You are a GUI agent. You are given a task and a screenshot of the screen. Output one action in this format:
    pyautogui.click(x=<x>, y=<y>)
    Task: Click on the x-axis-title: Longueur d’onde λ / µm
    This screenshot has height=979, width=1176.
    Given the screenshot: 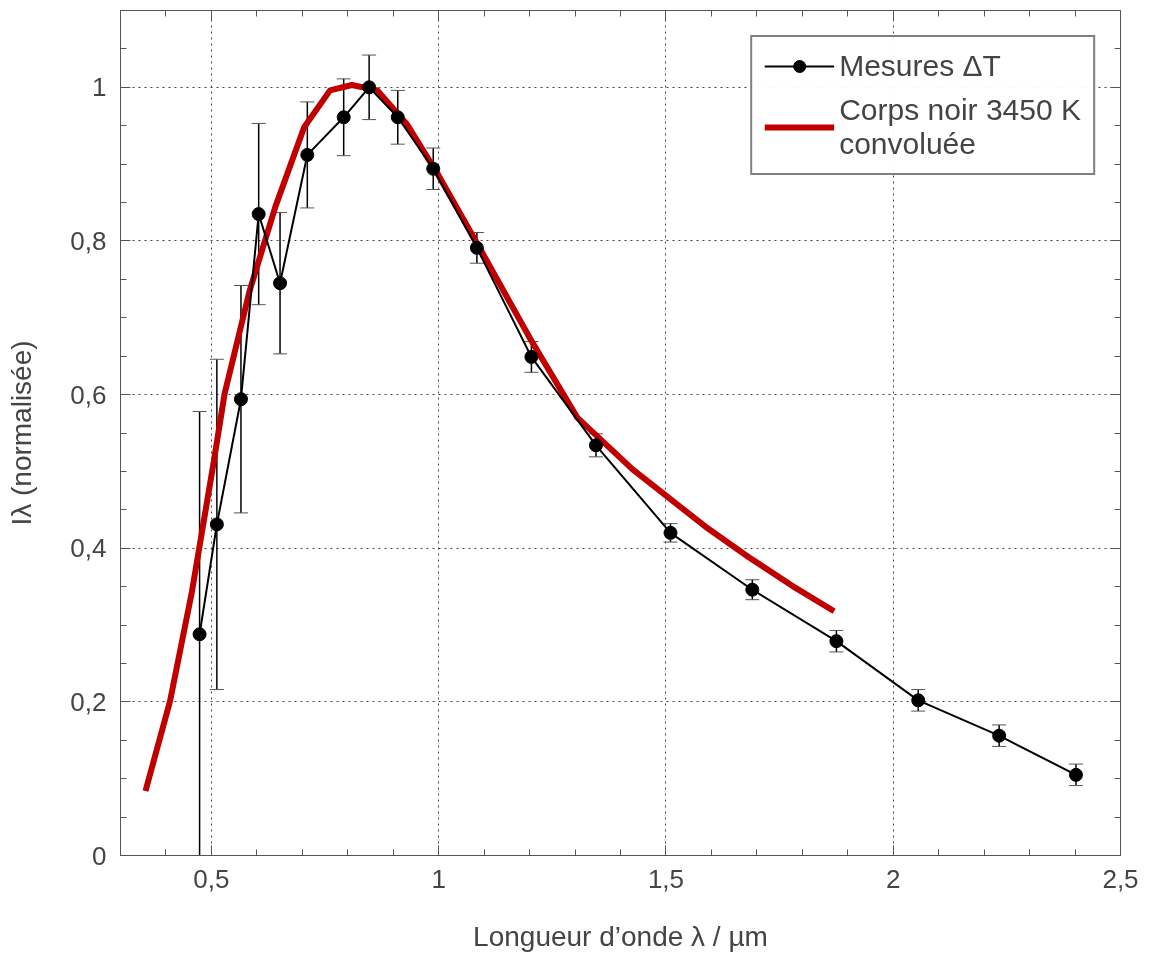 What is the action you would take?
    pyautogui.click(x=620, y=936)
    